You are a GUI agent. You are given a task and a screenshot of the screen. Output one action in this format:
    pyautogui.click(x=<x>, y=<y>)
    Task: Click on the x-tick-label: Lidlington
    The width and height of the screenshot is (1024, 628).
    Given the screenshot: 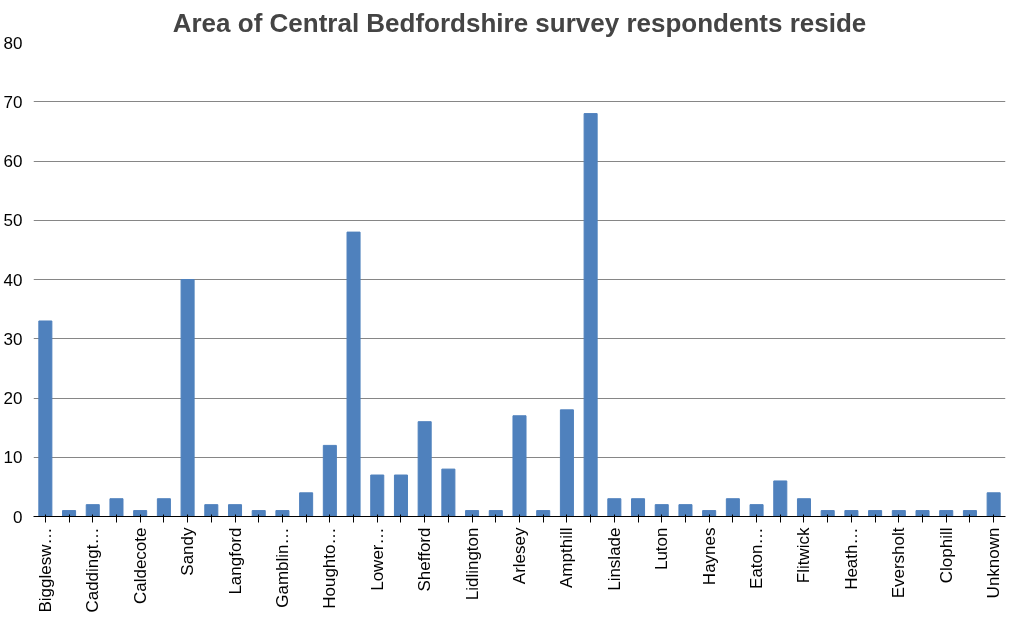 What is the action you would take?
    pyautogui.click(x=472, y=564)
    